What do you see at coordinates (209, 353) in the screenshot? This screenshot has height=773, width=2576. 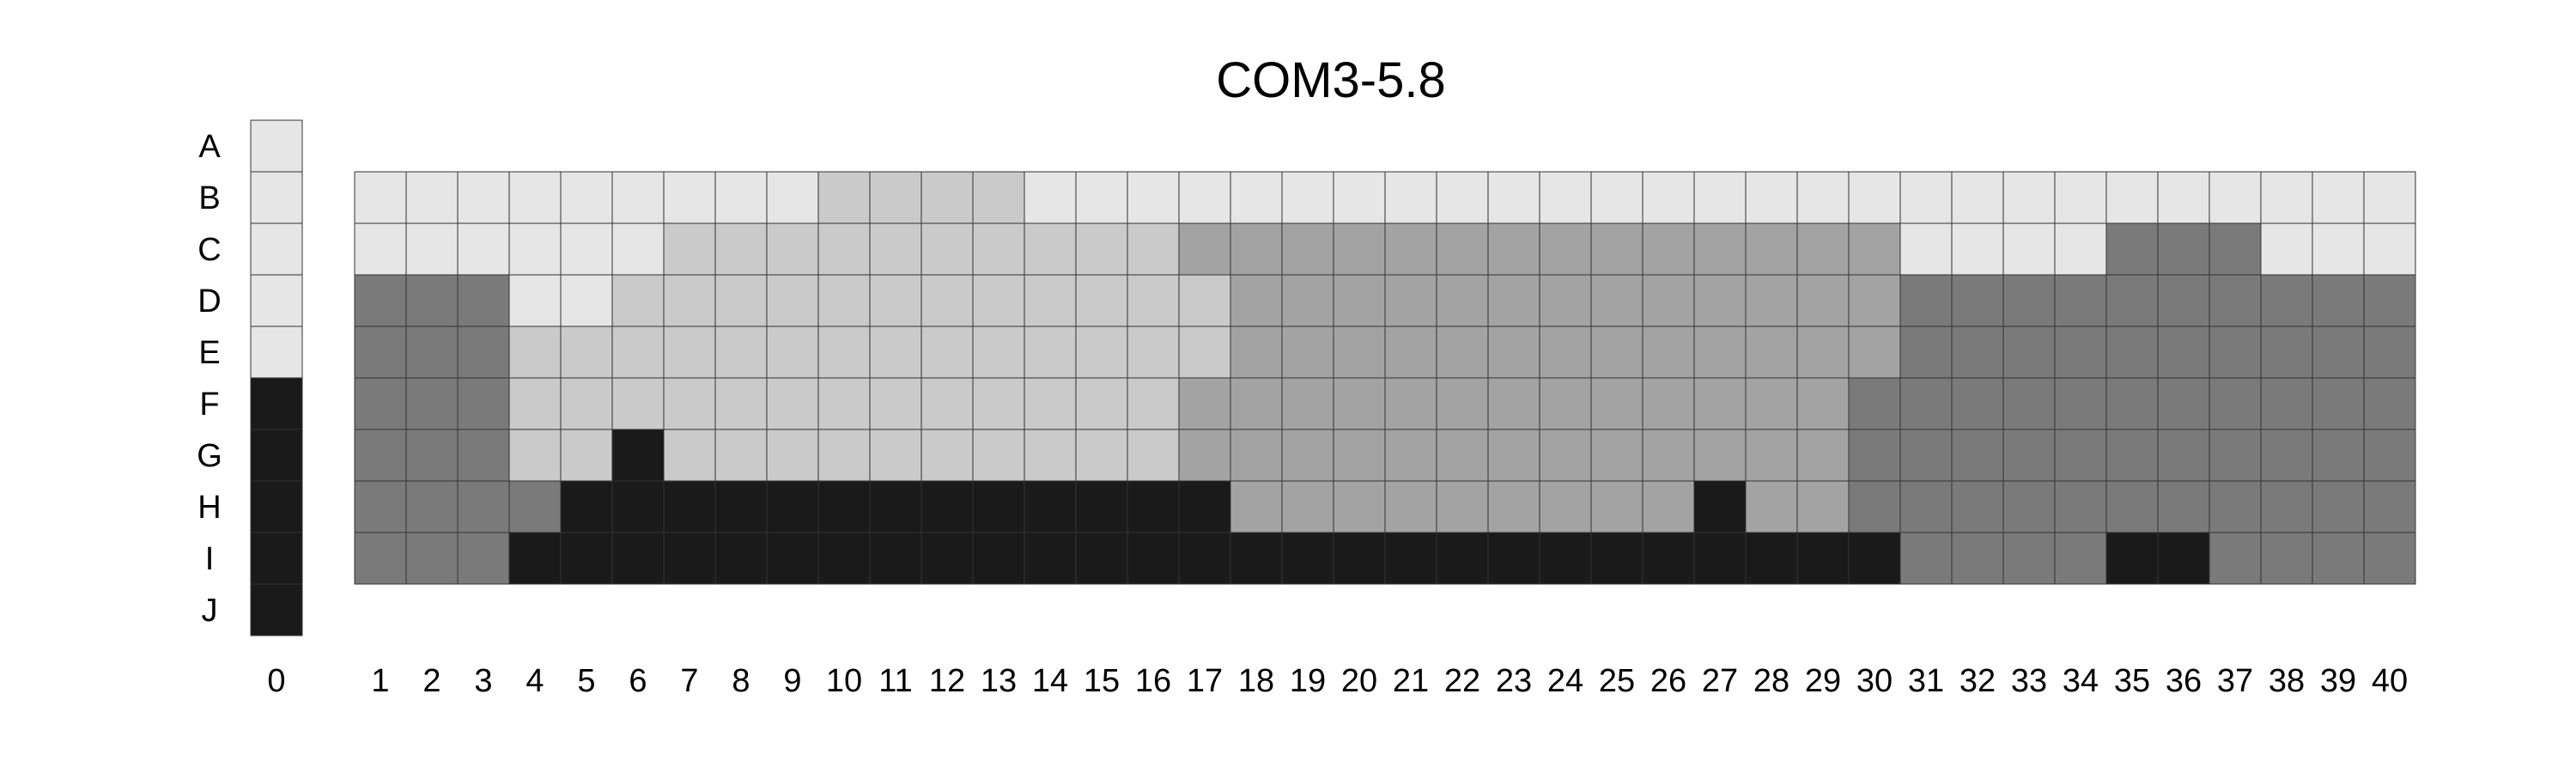 I see `row-label-e: E` at bounding box center [209, 353].